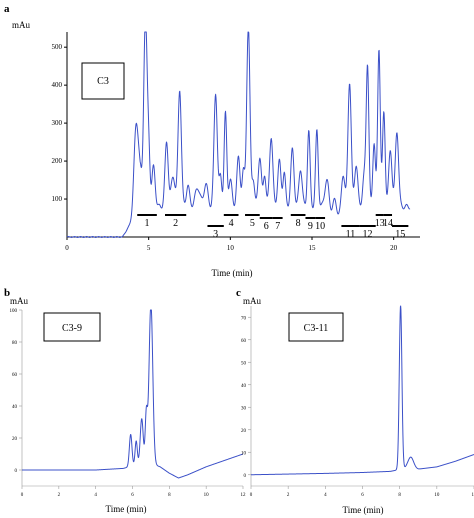 The image size is (474, 518). Describe the element at coordinates (244, 453) in the screenshot. I see `y-tick-label: 10` at that location.